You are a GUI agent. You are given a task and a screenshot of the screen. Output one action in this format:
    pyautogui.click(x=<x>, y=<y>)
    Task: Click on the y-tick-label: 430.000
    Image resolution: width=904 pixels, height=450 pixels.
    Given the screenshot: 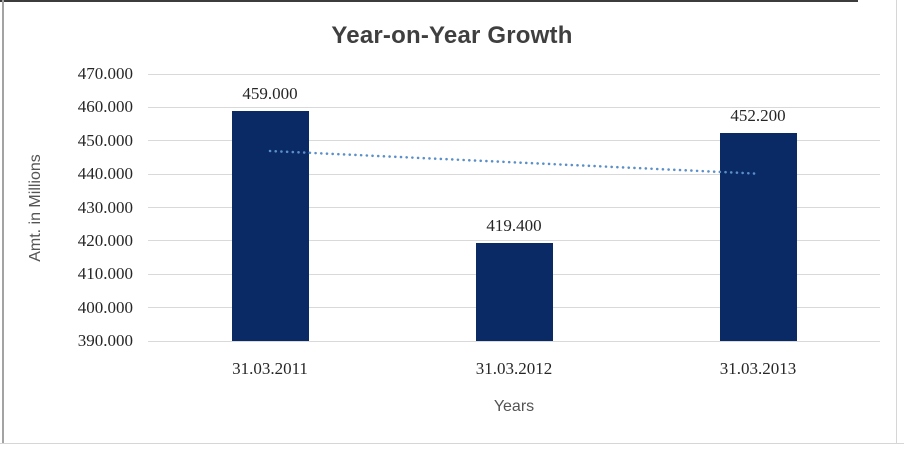 What is the action you would take?
    pyautogui.click(x=105, y=207)
    